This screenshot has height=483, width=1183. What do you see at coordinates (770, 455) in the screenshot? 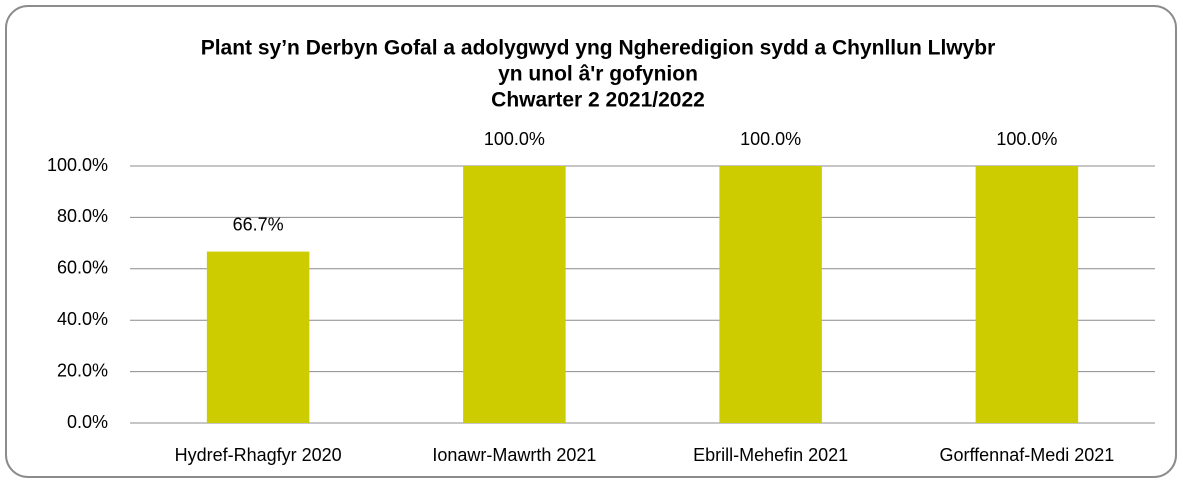
I see `x-tick-label: Ebrill-Mehefin 2021` at bounding box center [770, 455].